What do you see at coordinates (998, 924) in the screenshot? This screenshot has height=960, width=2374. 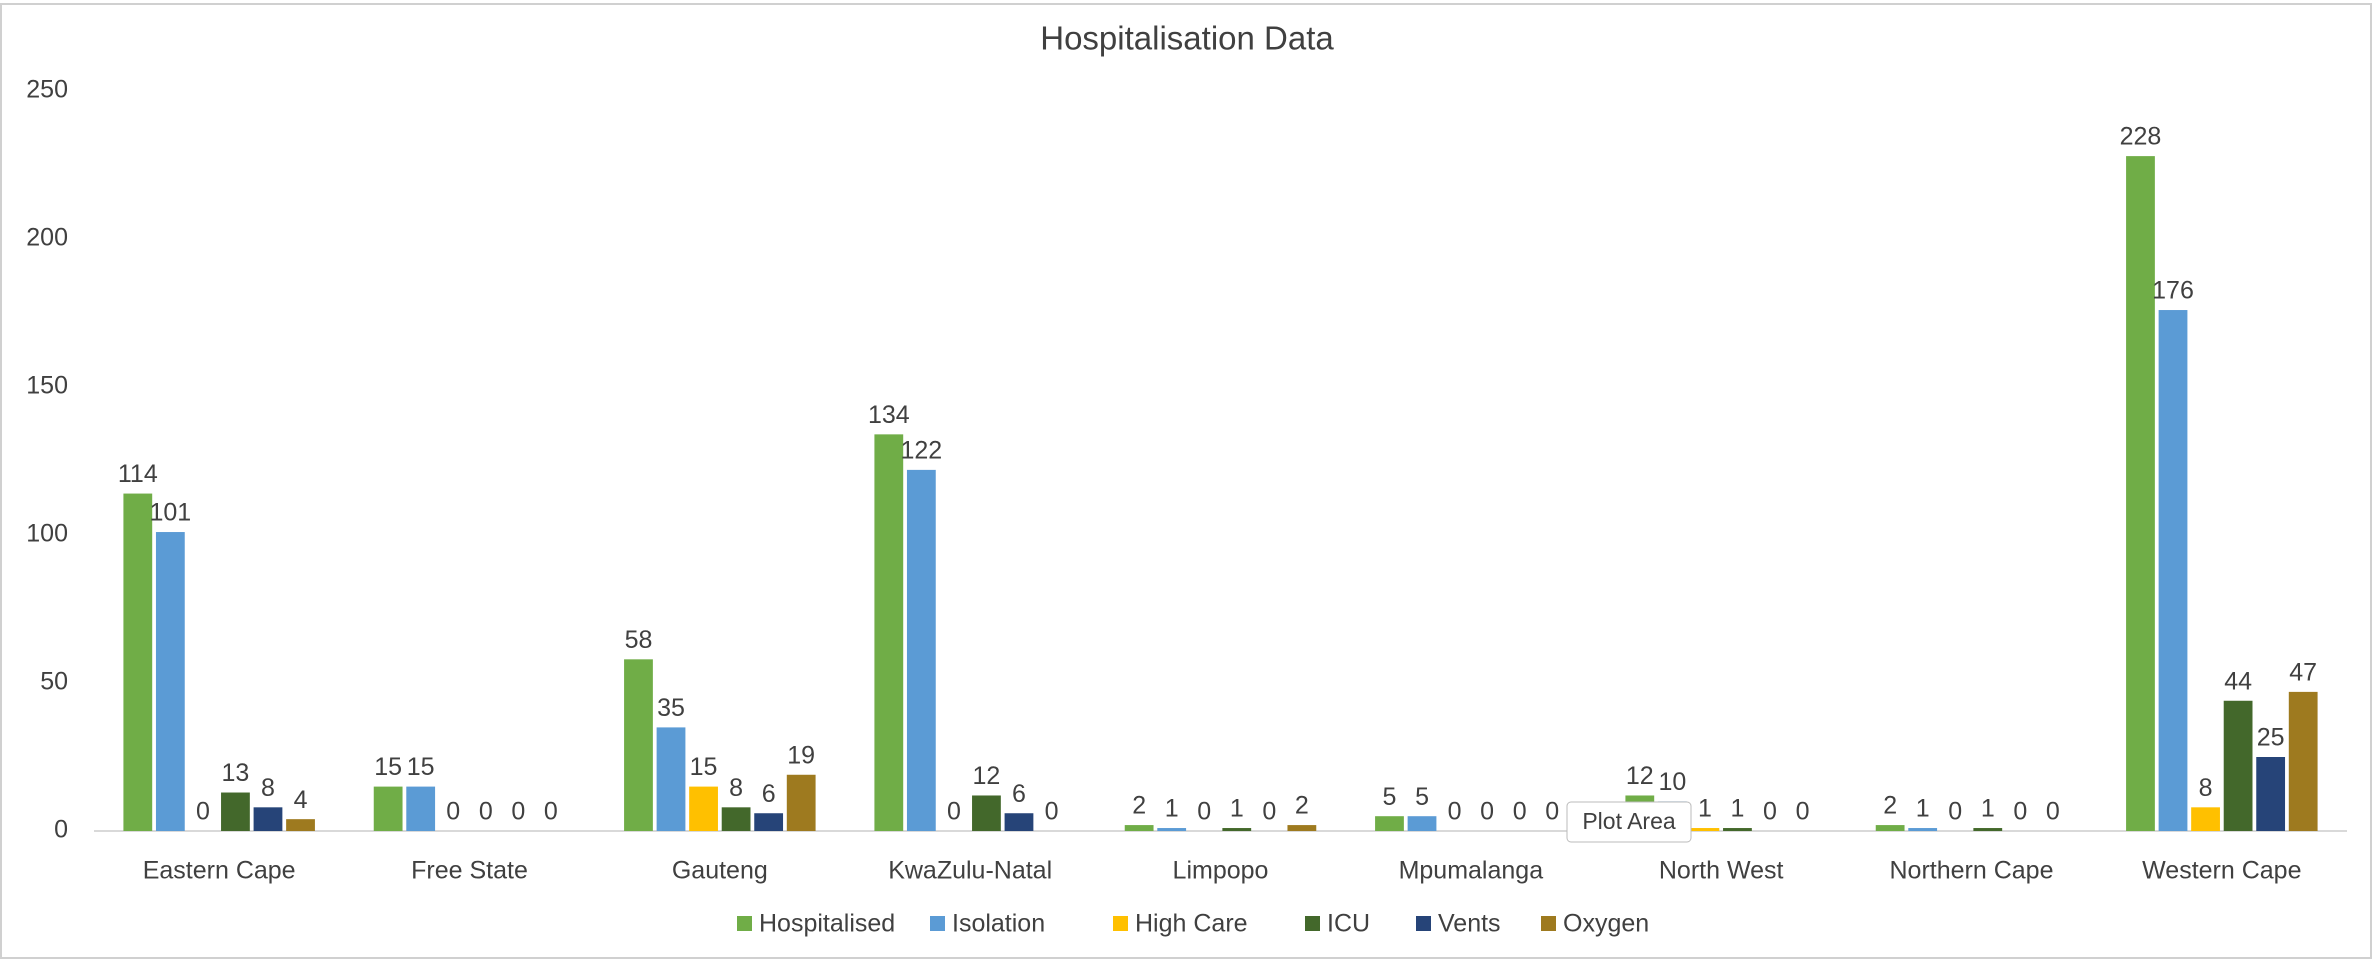 I see `legend-label: Isolation` at bounding box center [998, 924].